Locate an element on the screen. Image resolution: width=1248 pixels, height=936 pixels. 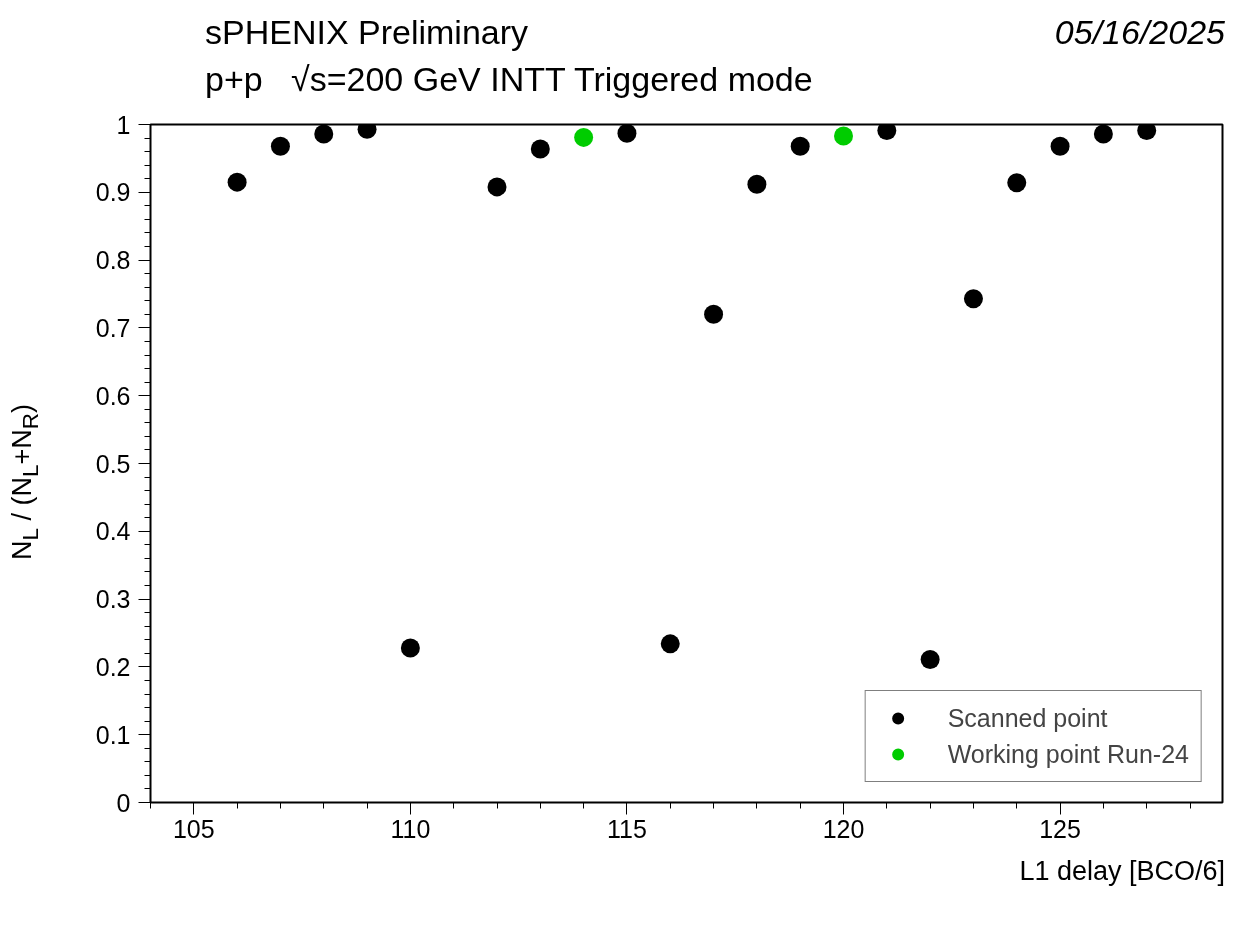
y-tick-label: 0.3 is located at coordinates (113, 599).